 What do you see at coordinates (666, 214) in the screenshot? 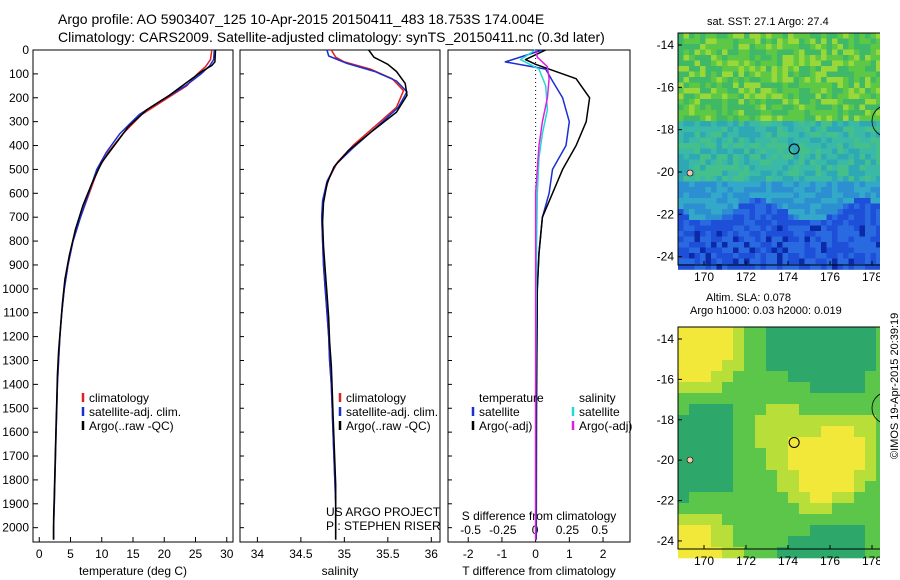
I see `map-y-tick-label: -22` at bounding box center [666, 214].